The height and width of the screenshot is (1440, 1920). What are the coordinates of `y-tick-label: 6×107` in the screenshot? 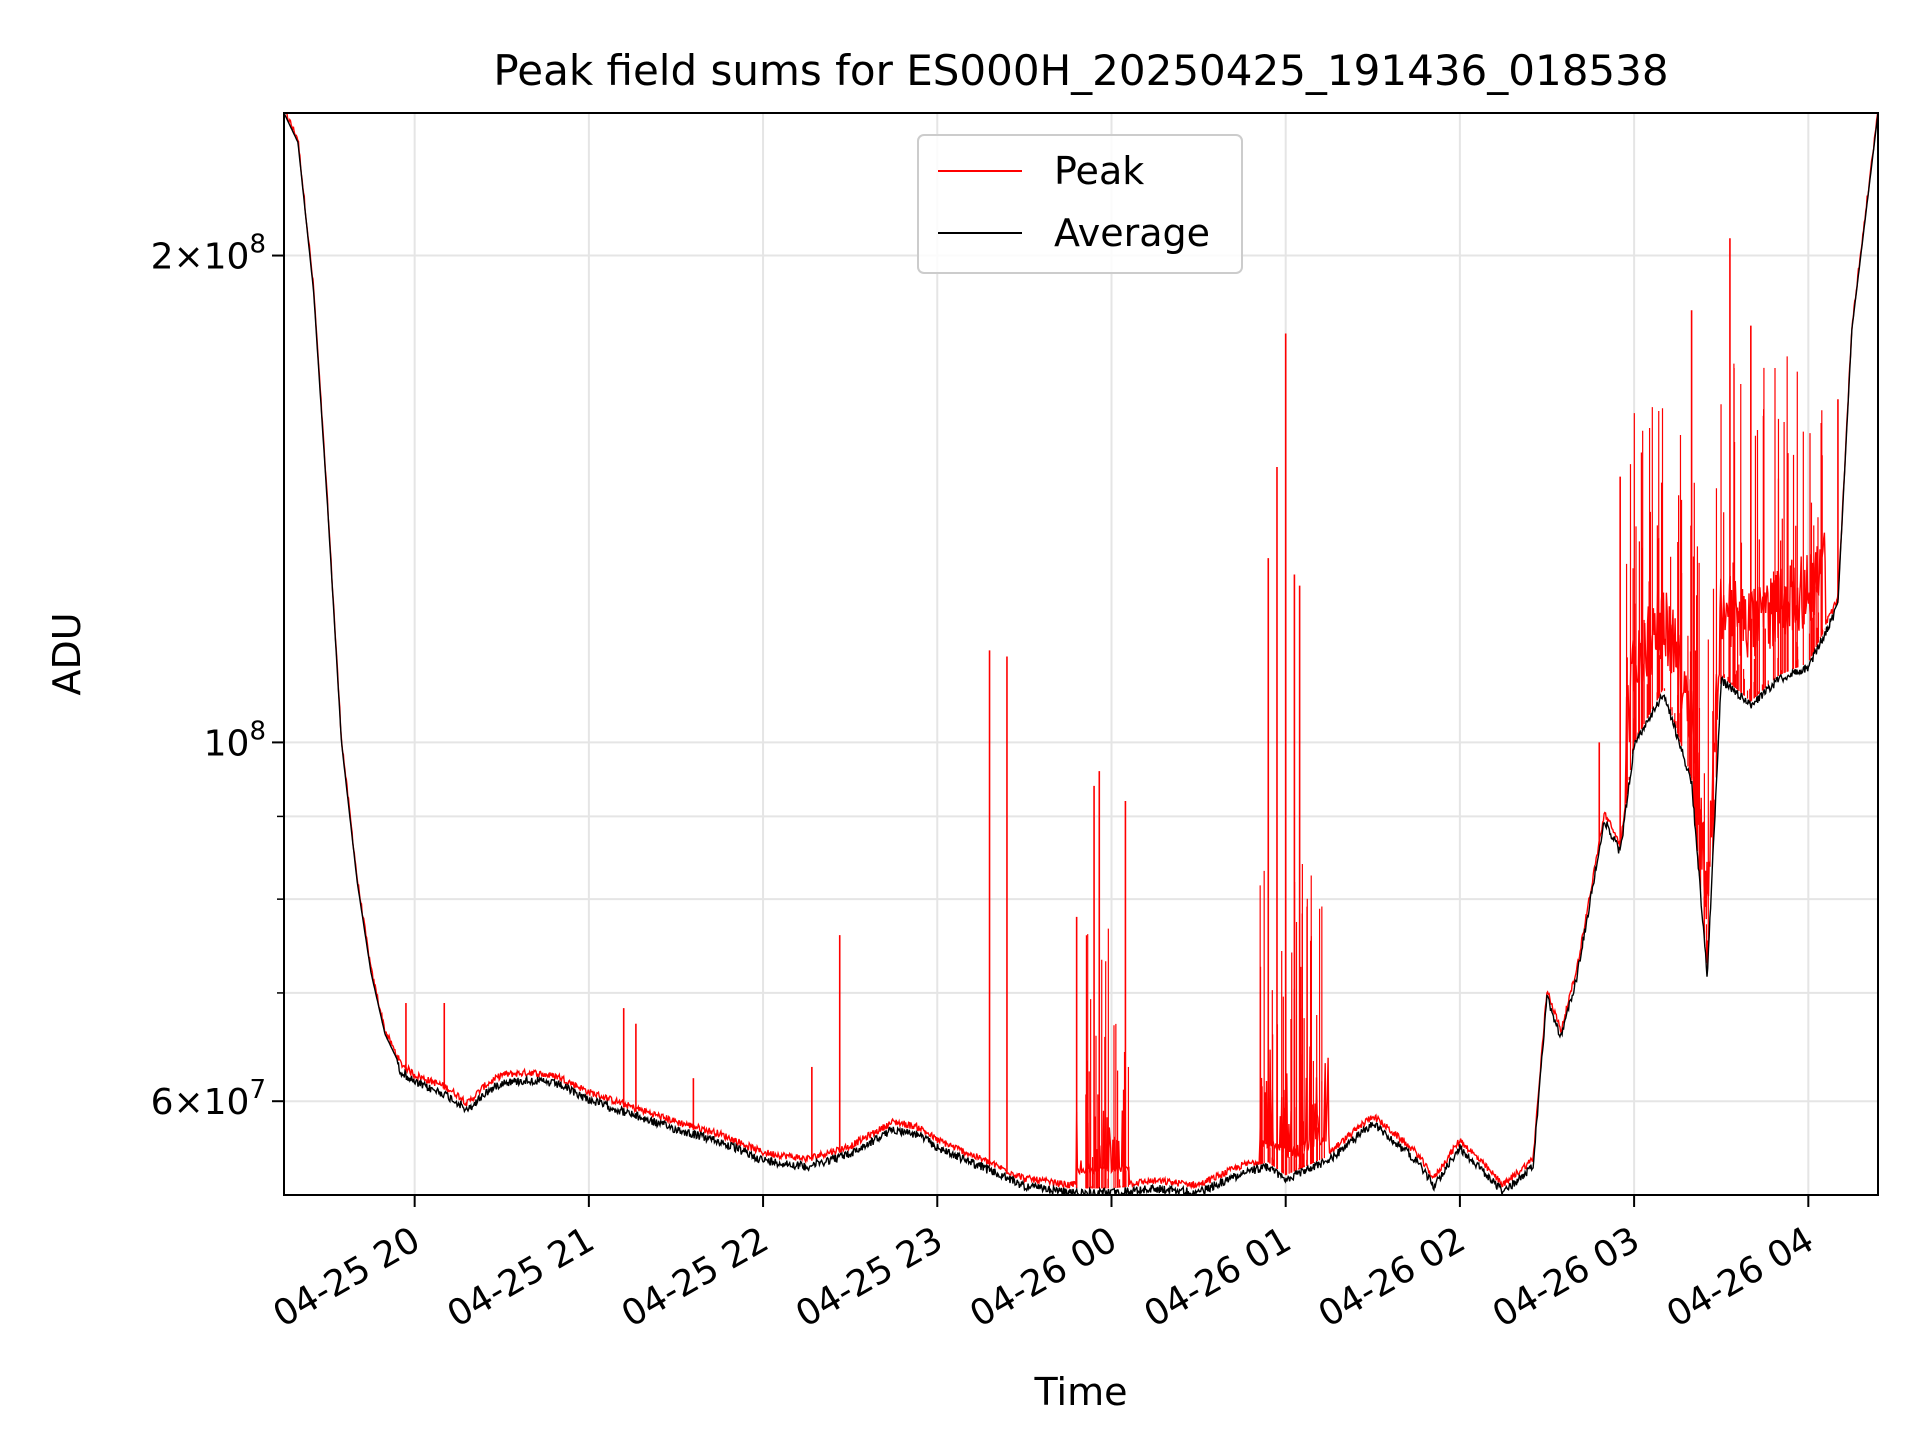 It's located at (208, 1099).